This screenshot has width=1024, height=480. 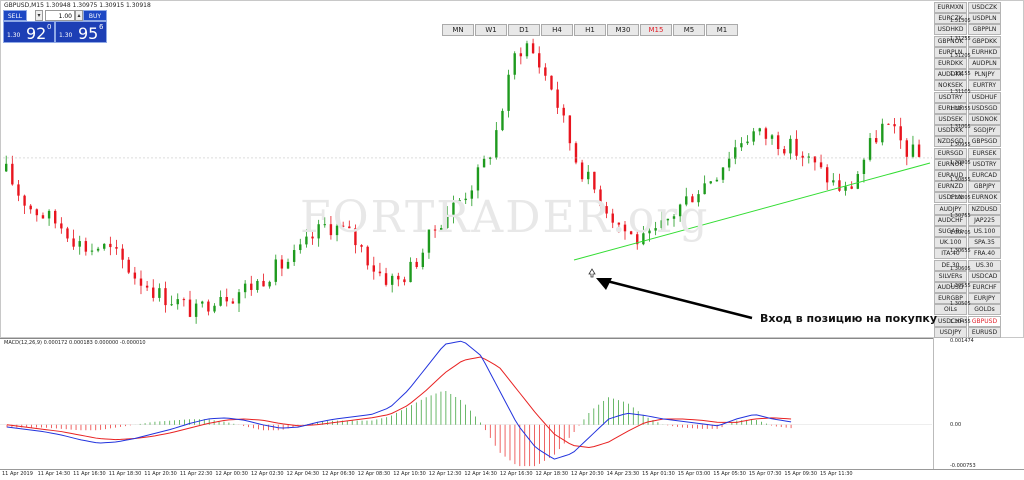 I want to click on symbol-button-eurnzd: EURNZD, so click(x=950, y=187).